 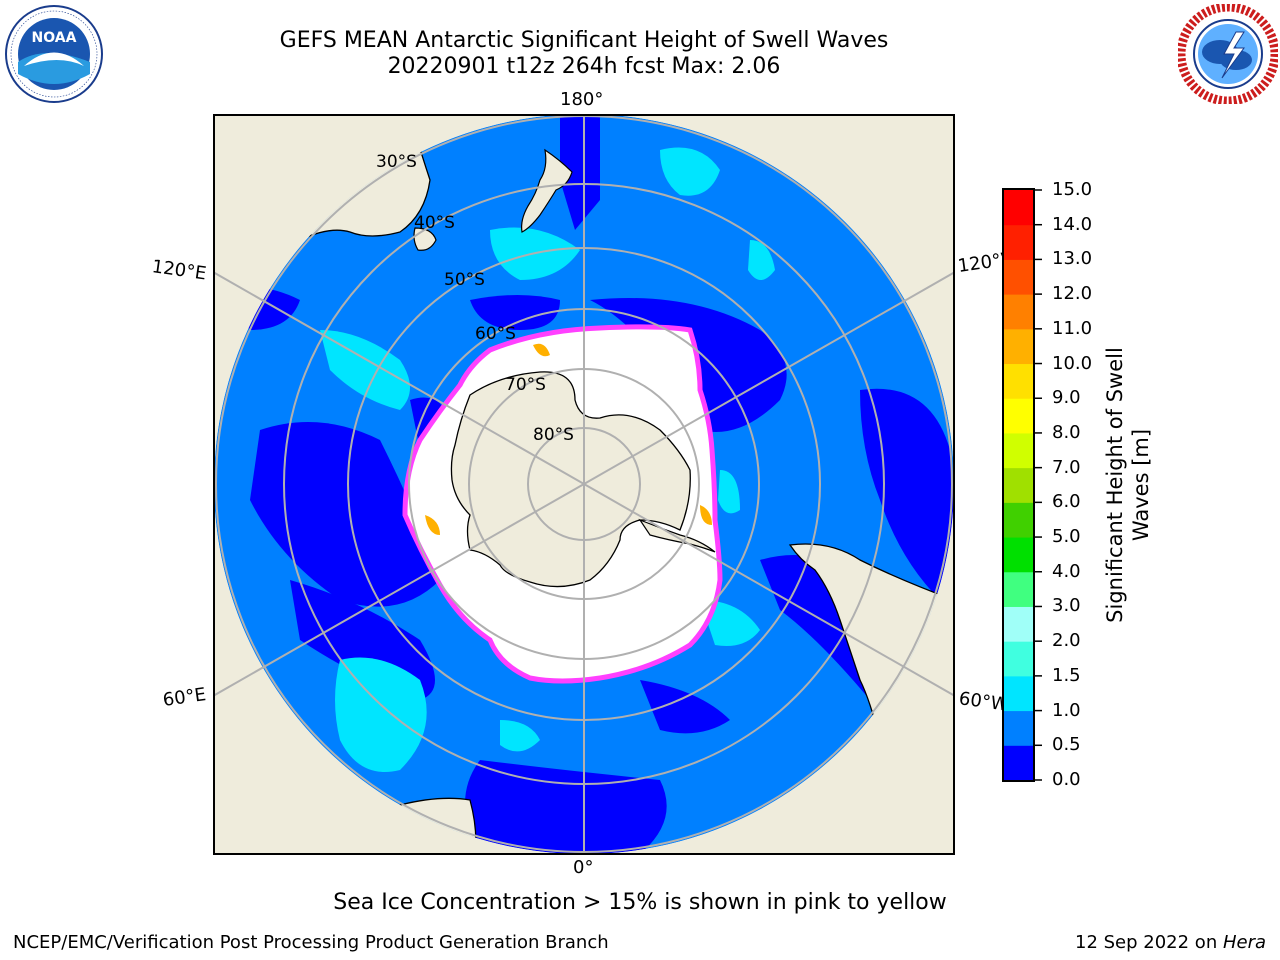 I want to click on colorbar-tick-label: 4.0, so click(x=1066, y=571).